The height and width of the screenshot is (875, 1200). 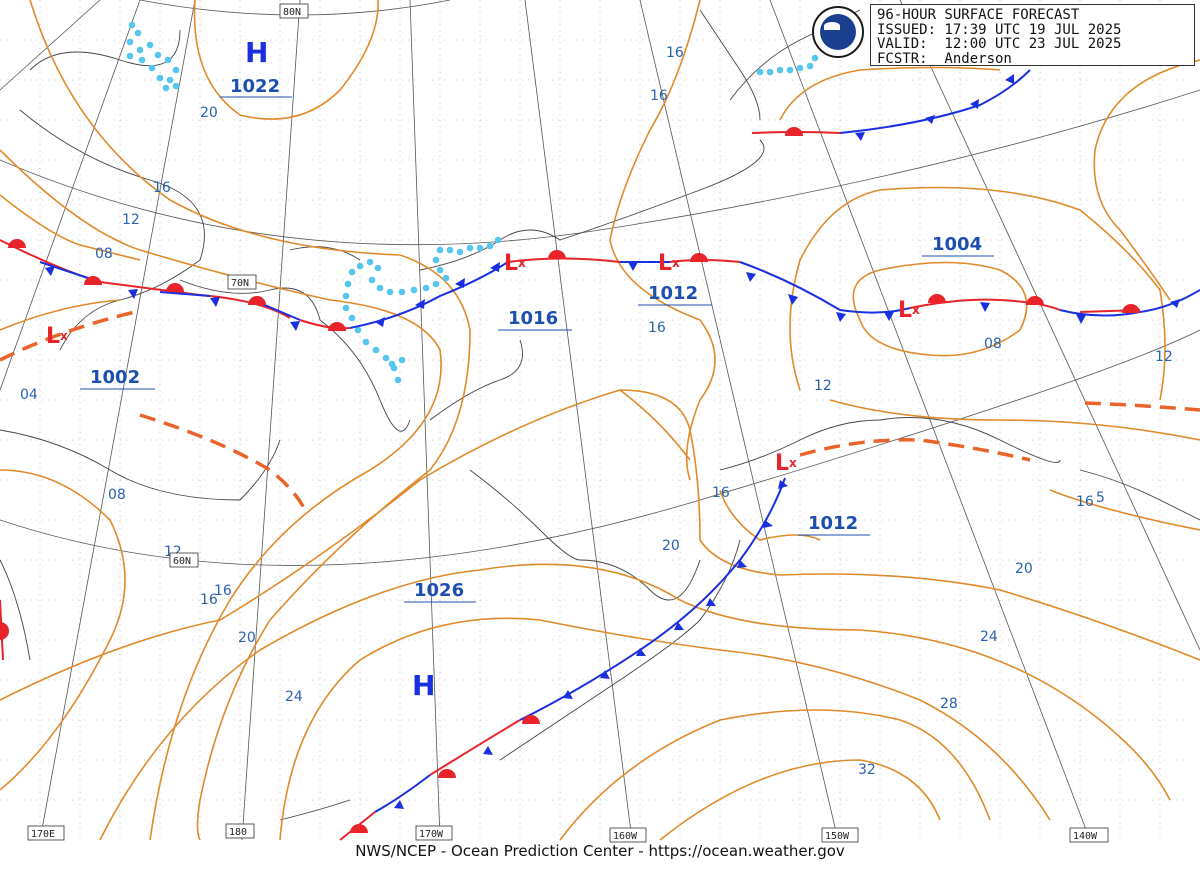 What do you see at coordinates (238, 832) in the screenshot?
I see `lon-label-180: 180` at bounding box center [238, 832].